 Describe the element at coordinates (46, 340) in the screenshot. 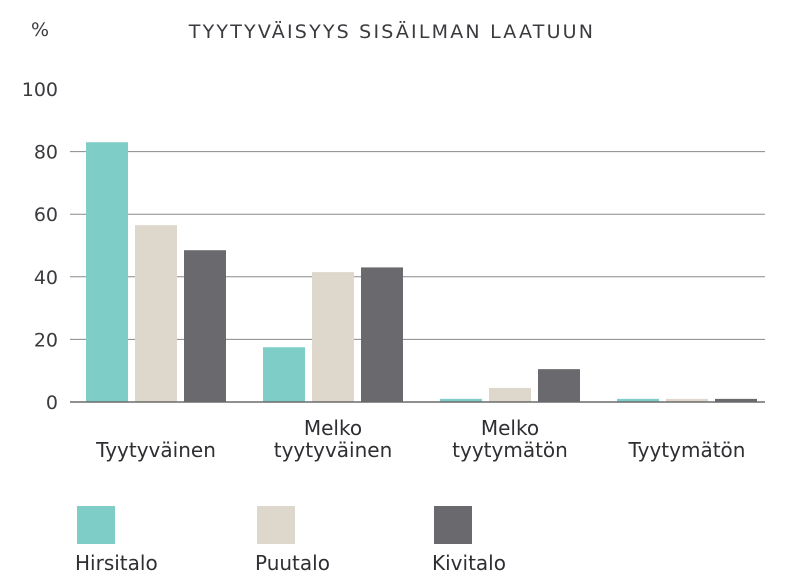

I see `y-tick-label: 20` at that location.